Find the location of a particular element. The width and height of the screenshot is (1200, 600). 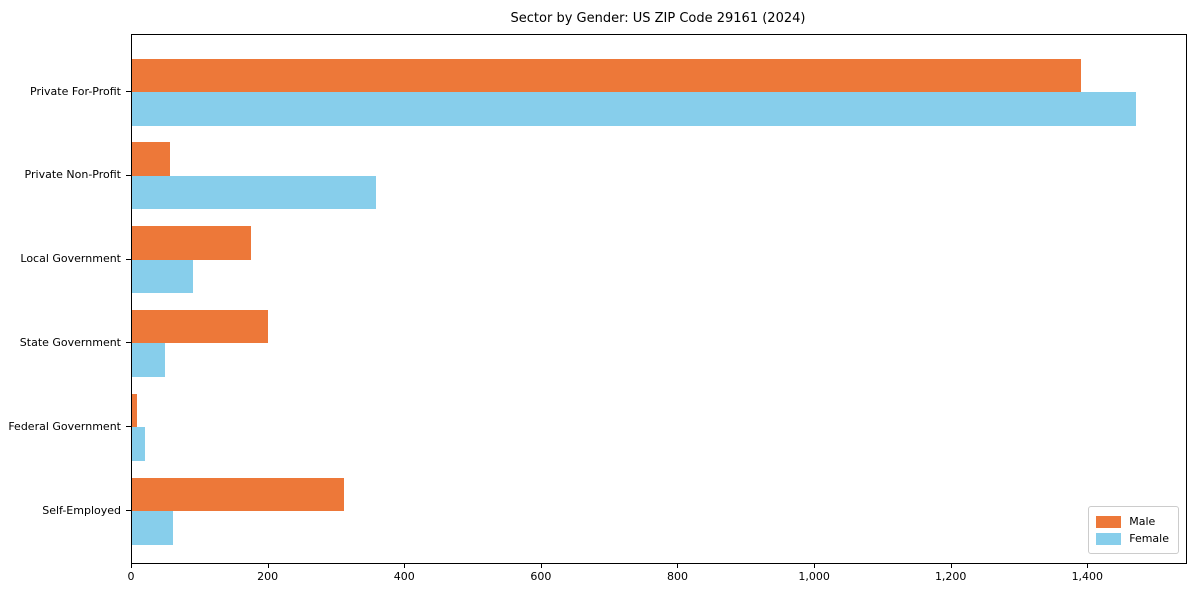

legend-item-male: Male is located at coordinates (1132, 521).